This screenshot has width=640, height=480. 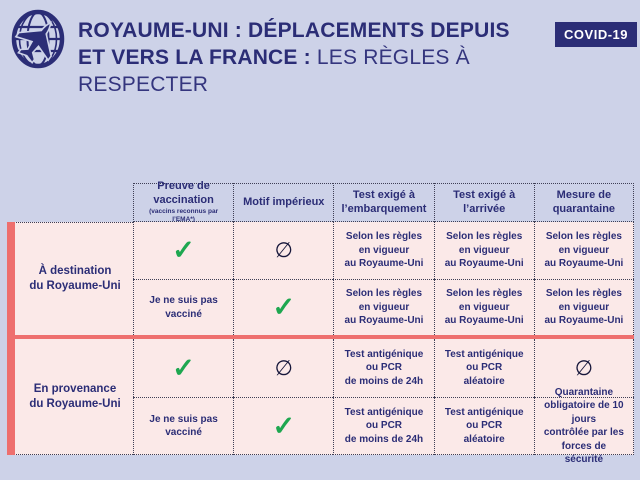 I want to click on header-empty-cell, so click(x=70, y=202).